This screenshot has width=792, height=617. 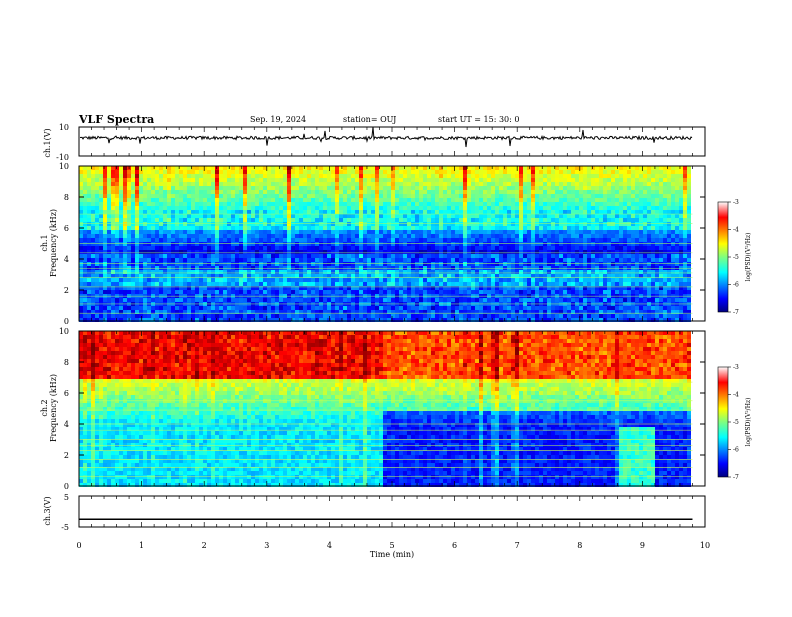 What do you see at coordinates (78, 545) in the screenshot?
I see `x-tick-label: 0` at bounding box center [78, 545].